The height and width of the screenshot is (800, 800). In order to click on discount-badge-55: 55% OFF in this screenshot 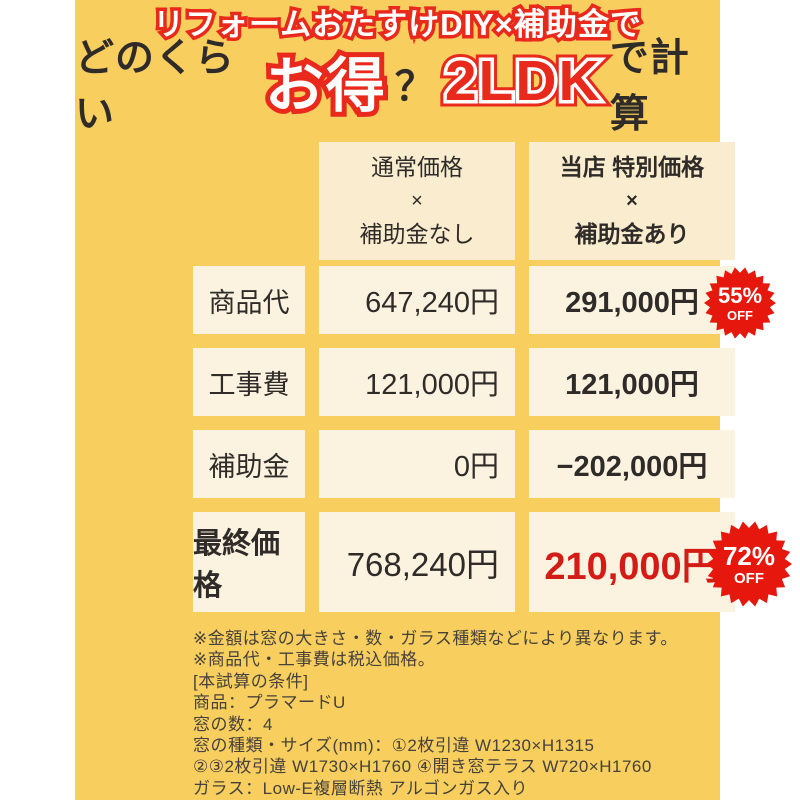, I will do `click(740, 303)`.